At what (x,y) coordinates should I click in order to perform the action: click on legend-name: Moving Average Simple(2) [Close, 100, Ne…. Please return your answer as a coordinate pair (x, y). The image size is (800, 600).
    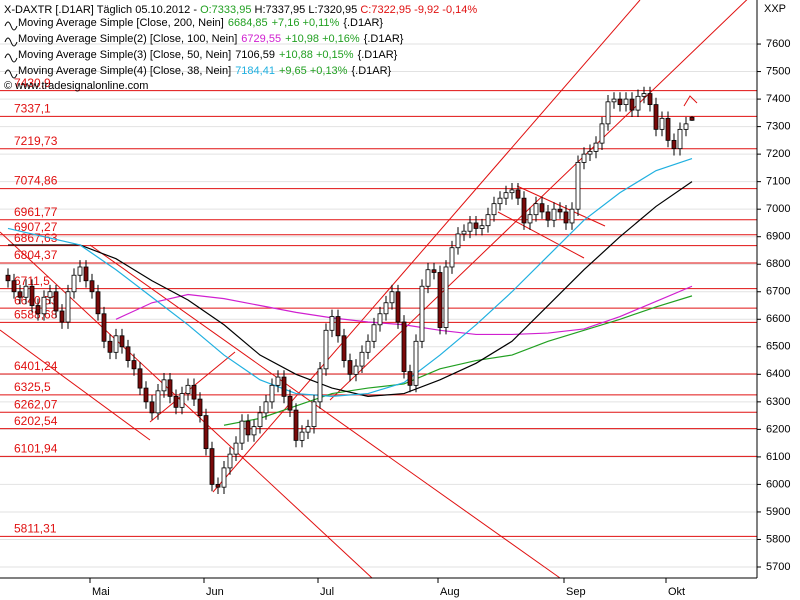
    Looking at the image, I should click on (127, 39).